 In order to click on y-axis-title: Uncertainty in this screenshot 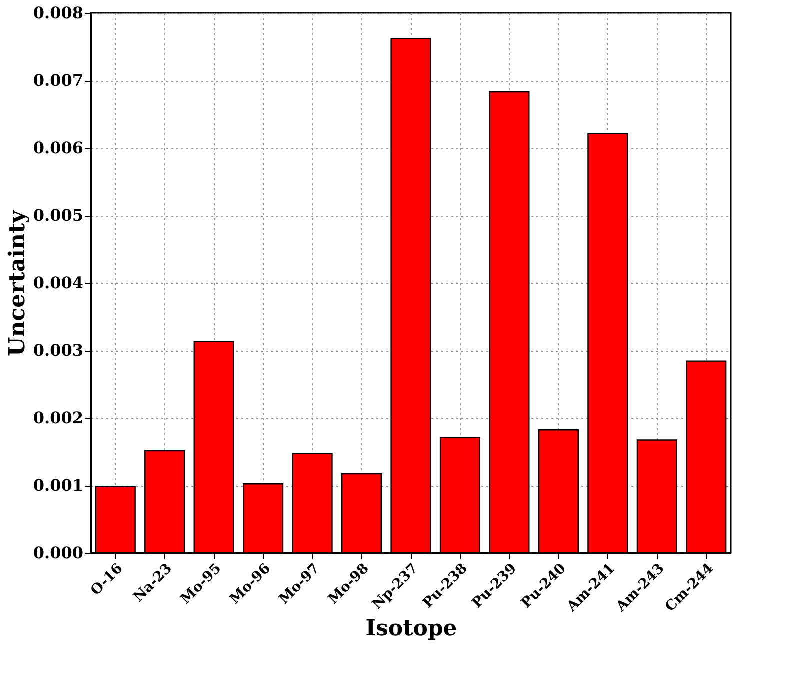, I will do `click(17, 282)`.